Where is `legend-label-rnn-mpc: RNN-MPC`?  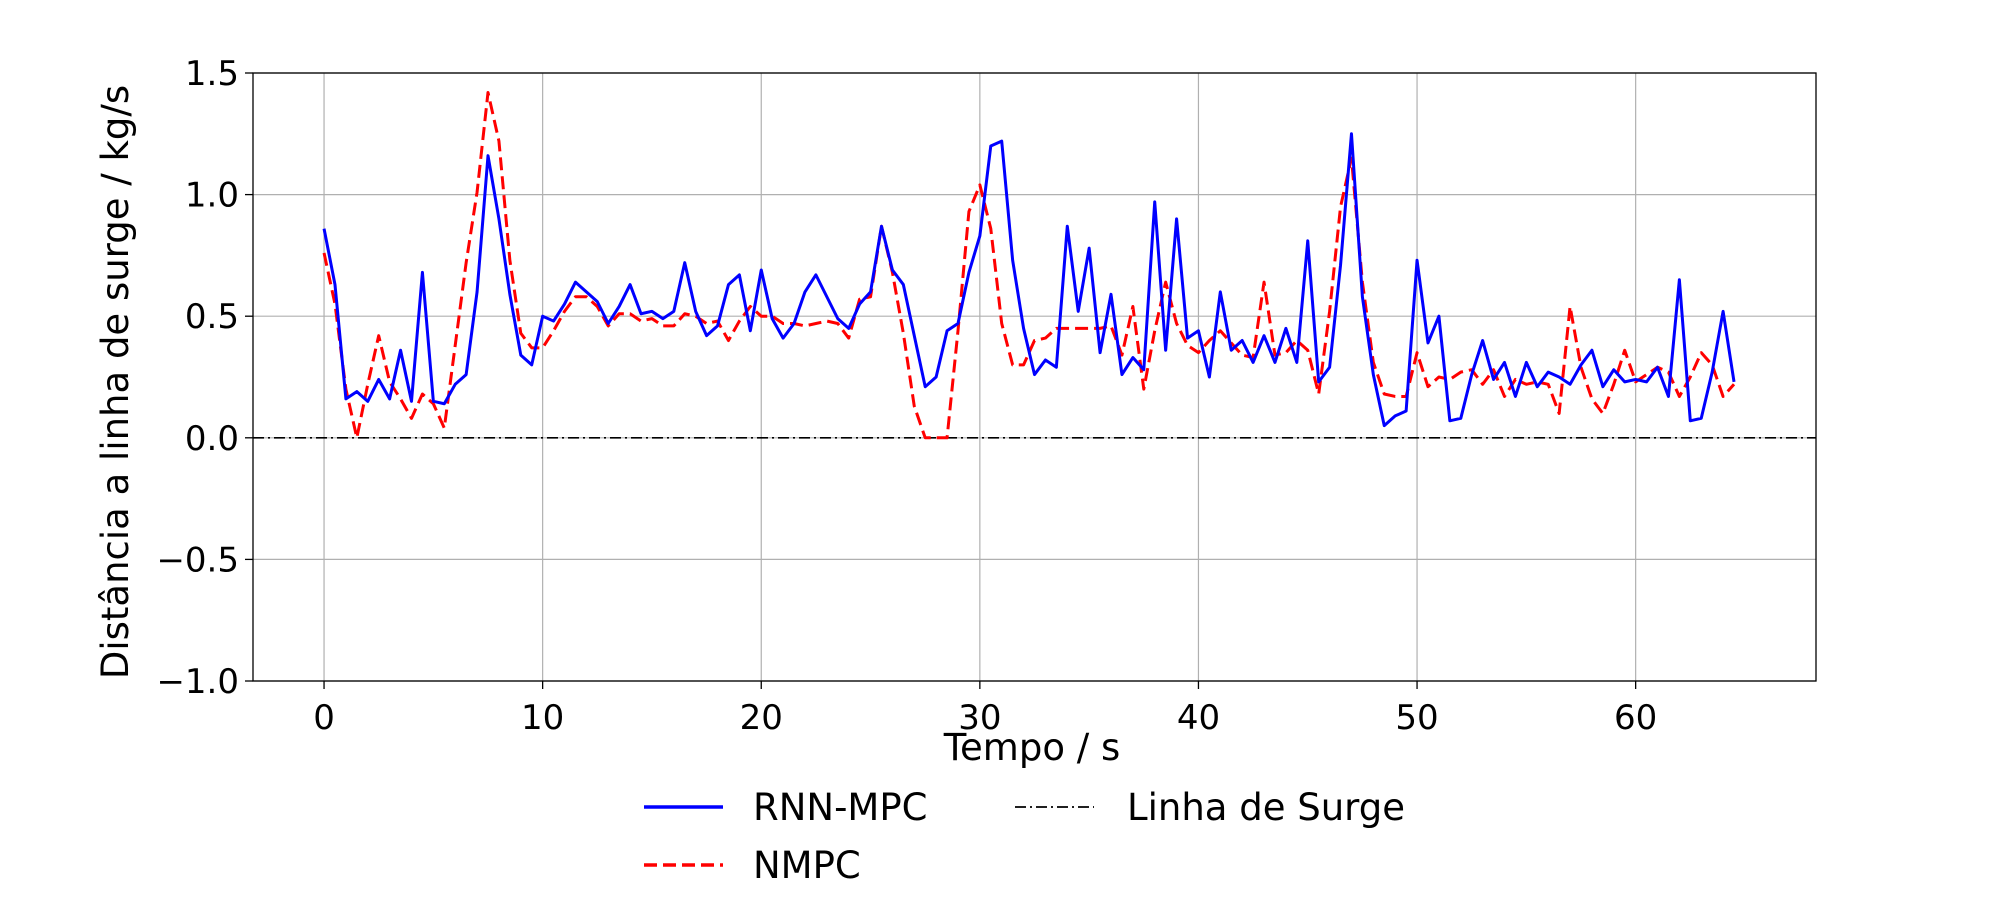 legend-label-rnn-mpc: RNN-MPC is located at coordinates (840, 807).